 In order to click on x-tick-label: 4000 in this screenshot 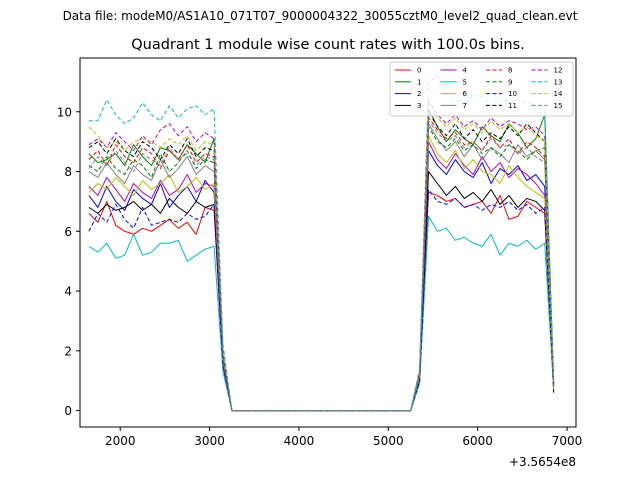, I will do `click(299, 441)`.